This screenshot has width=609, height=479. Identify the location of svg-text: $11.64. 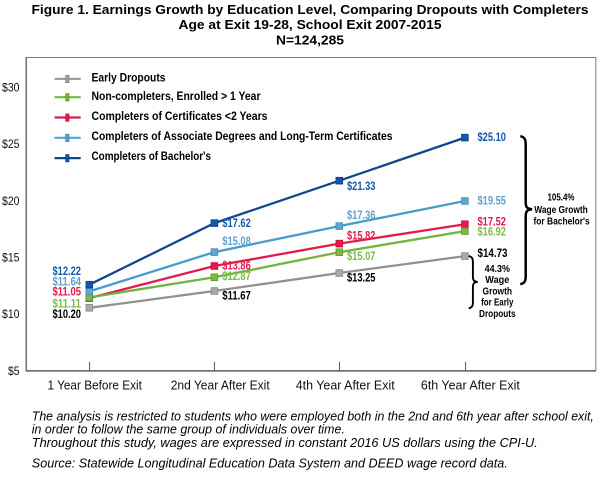
(67, 282).